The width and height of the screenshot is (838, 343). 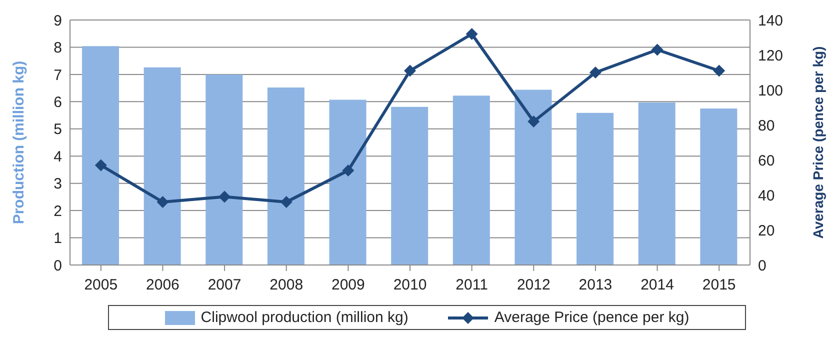 What do you see at coordinates (410, 285) in the screenshot?
I see `x-tick-label: 2010` at bounding box center [410, 285].